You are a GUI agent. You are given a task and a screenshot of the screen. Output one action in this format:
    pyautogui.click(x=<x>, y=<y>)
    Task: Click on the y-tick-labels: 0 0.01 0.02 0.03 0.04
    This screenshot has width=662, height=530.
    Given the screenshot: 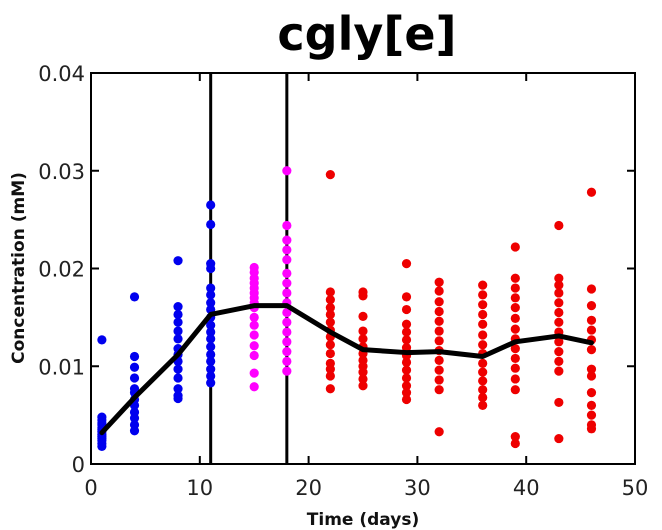 What is the action you would take?
    pyautogui.click(x=61, y=269)
    